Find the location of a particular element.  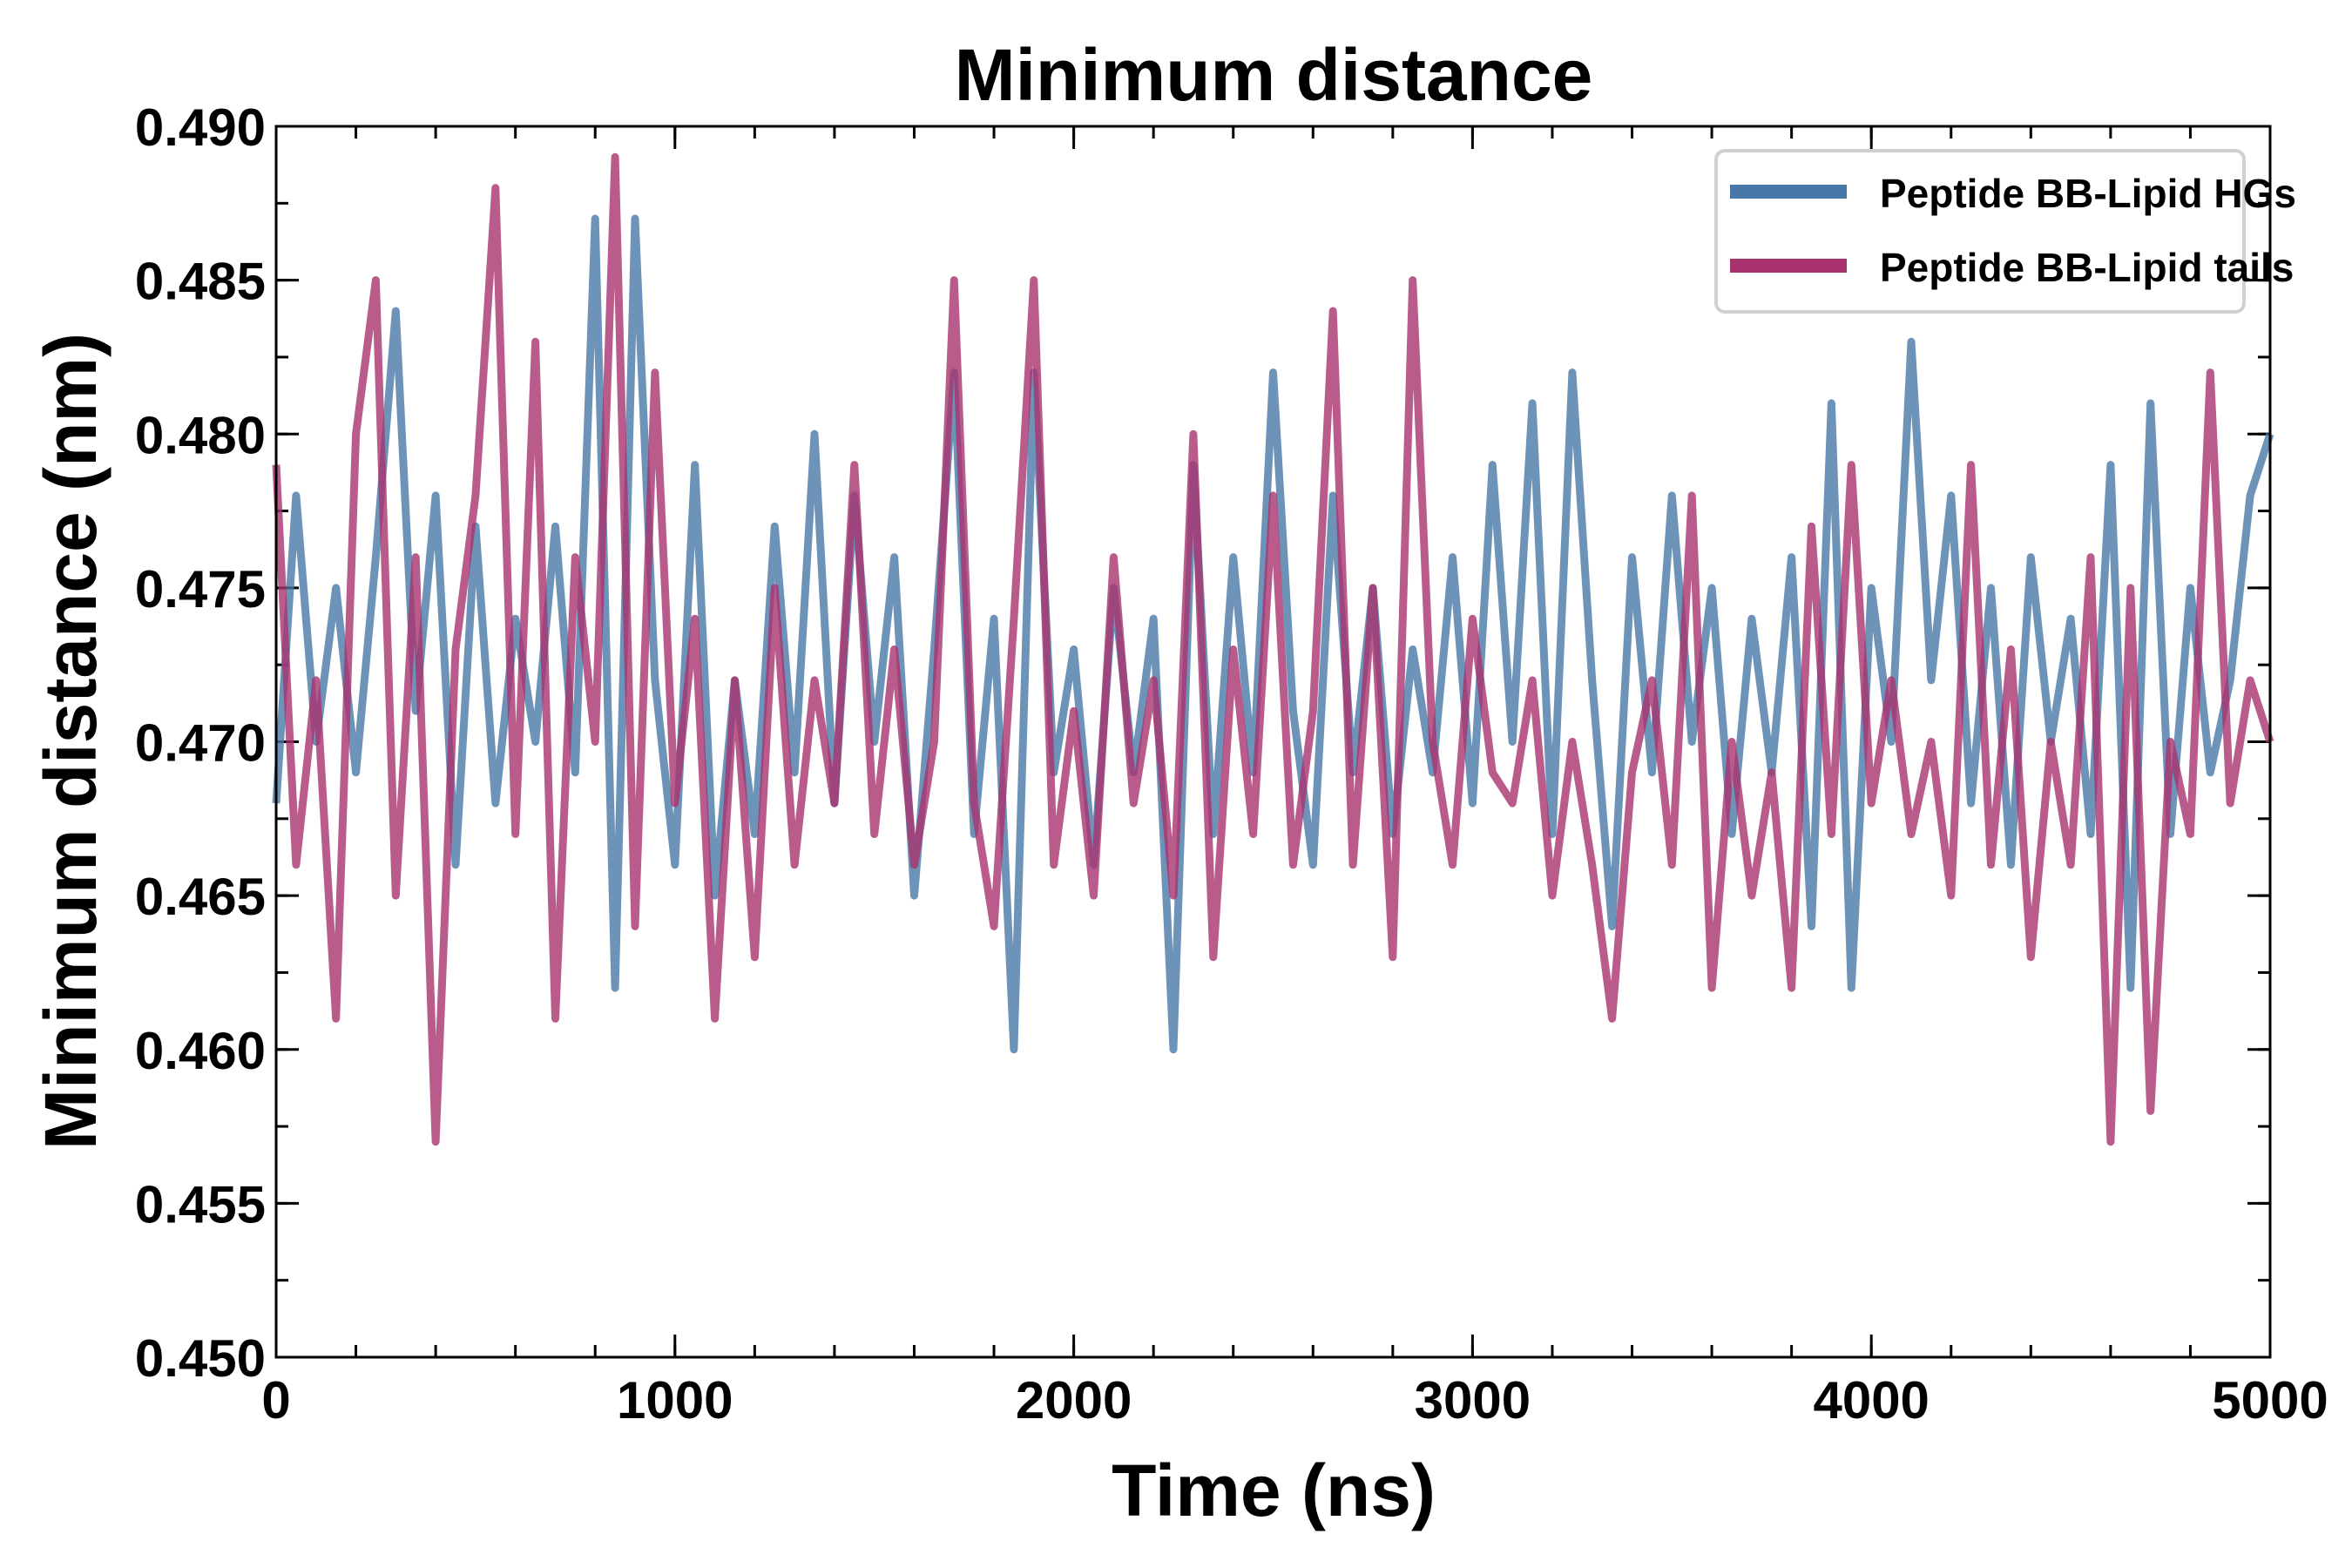

x-tick-label: 4000 is located at coordinates (1871, 1400).